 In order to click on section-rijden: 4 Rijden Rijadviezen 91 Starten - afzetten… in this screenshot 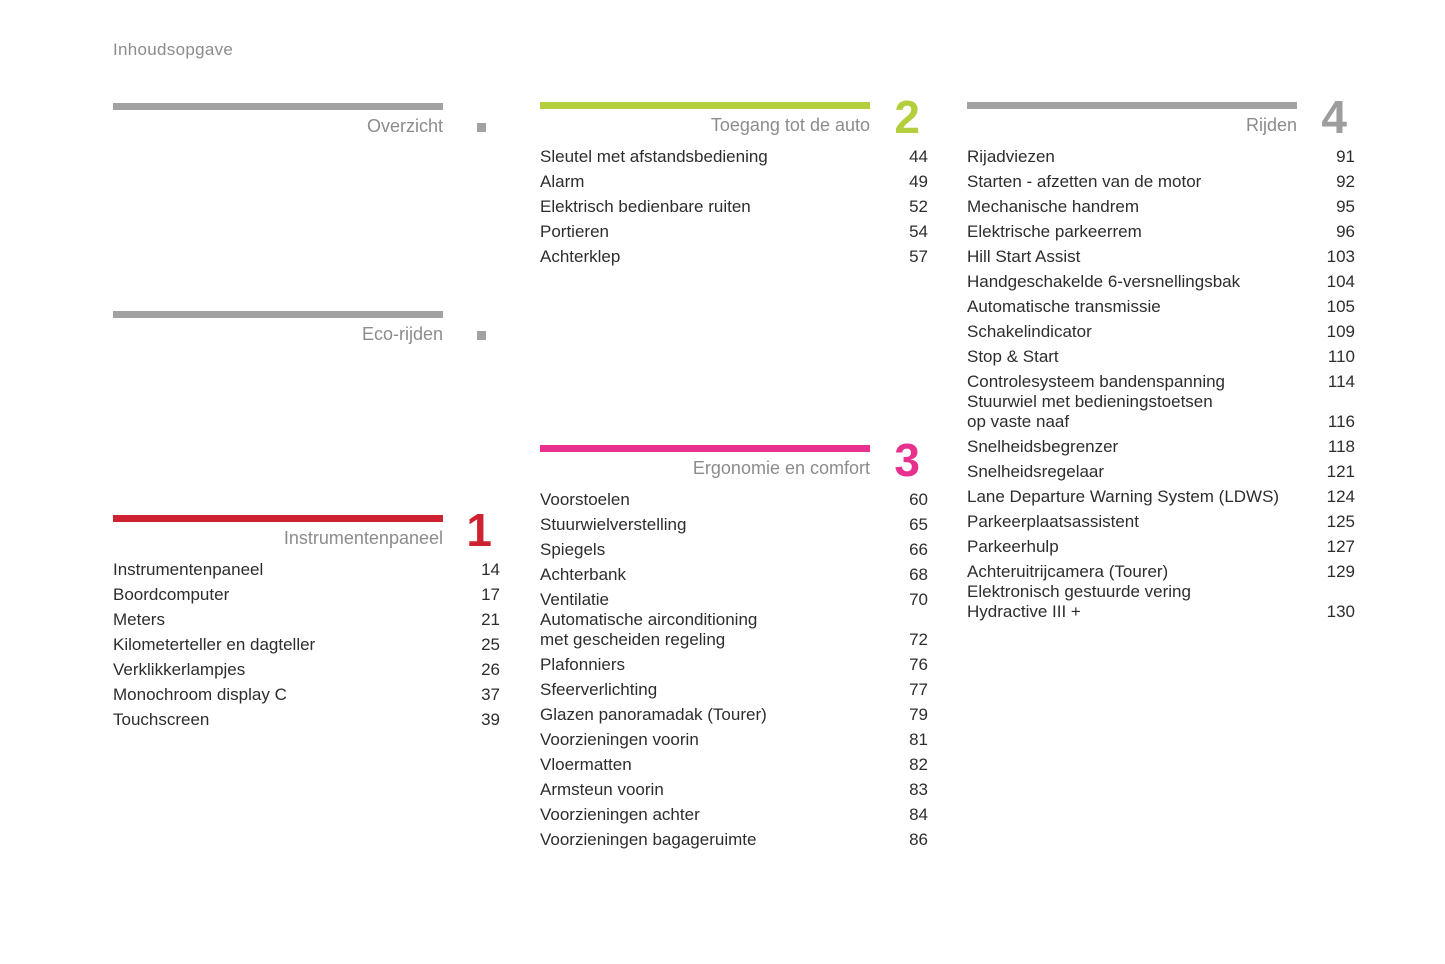, I will do `click(1161, 358)`.